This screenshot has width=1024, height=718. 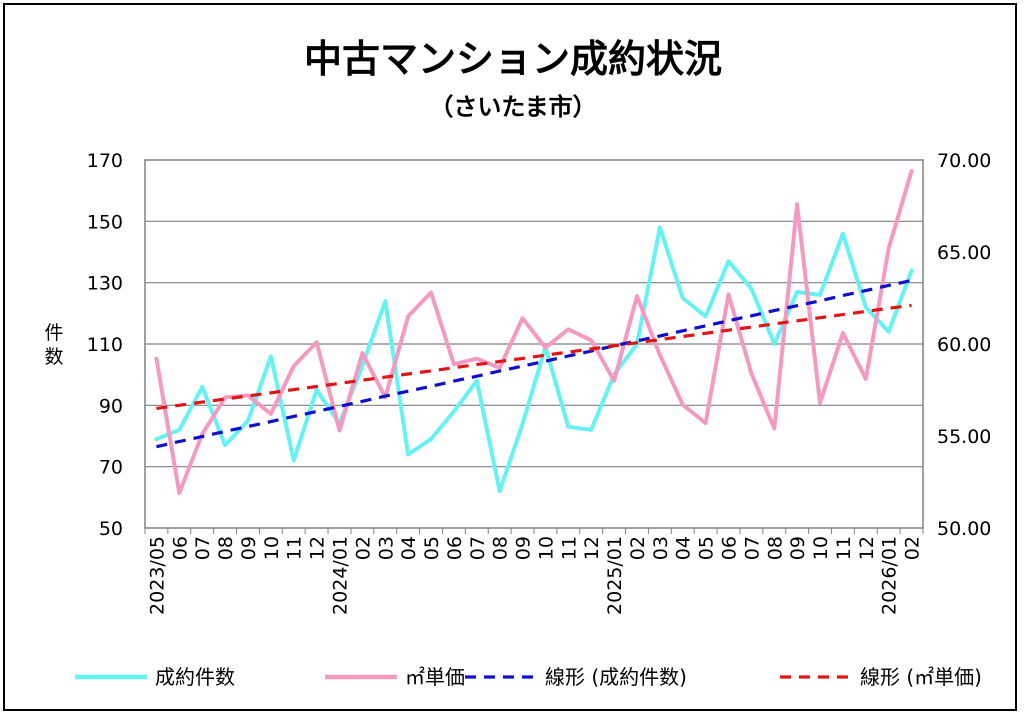 I want to click on chart-title: 中古マンション成約状況, so click(x=513, y=59).